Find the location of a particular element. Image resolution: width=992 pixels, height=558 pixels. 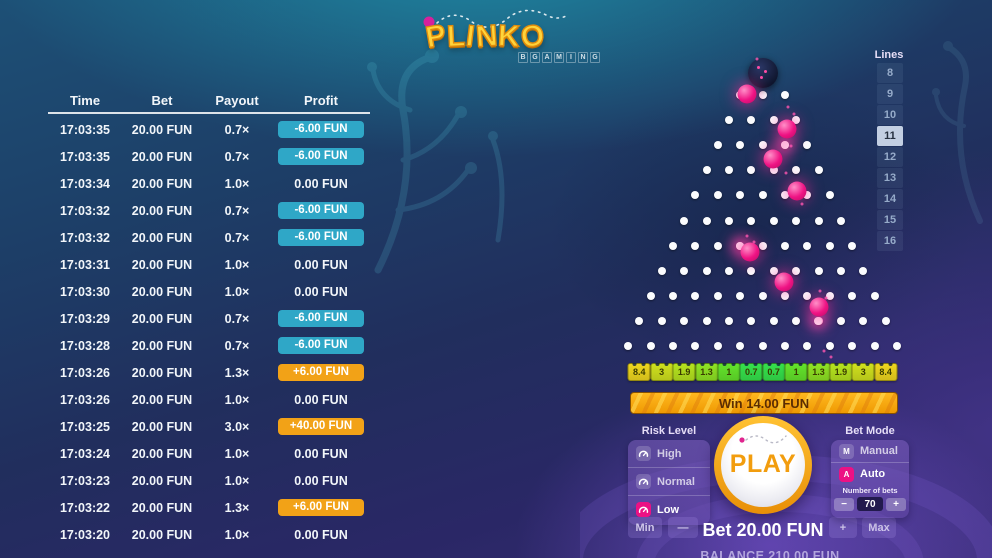

bet-min-button: Min is located at coordinates (645, 527).